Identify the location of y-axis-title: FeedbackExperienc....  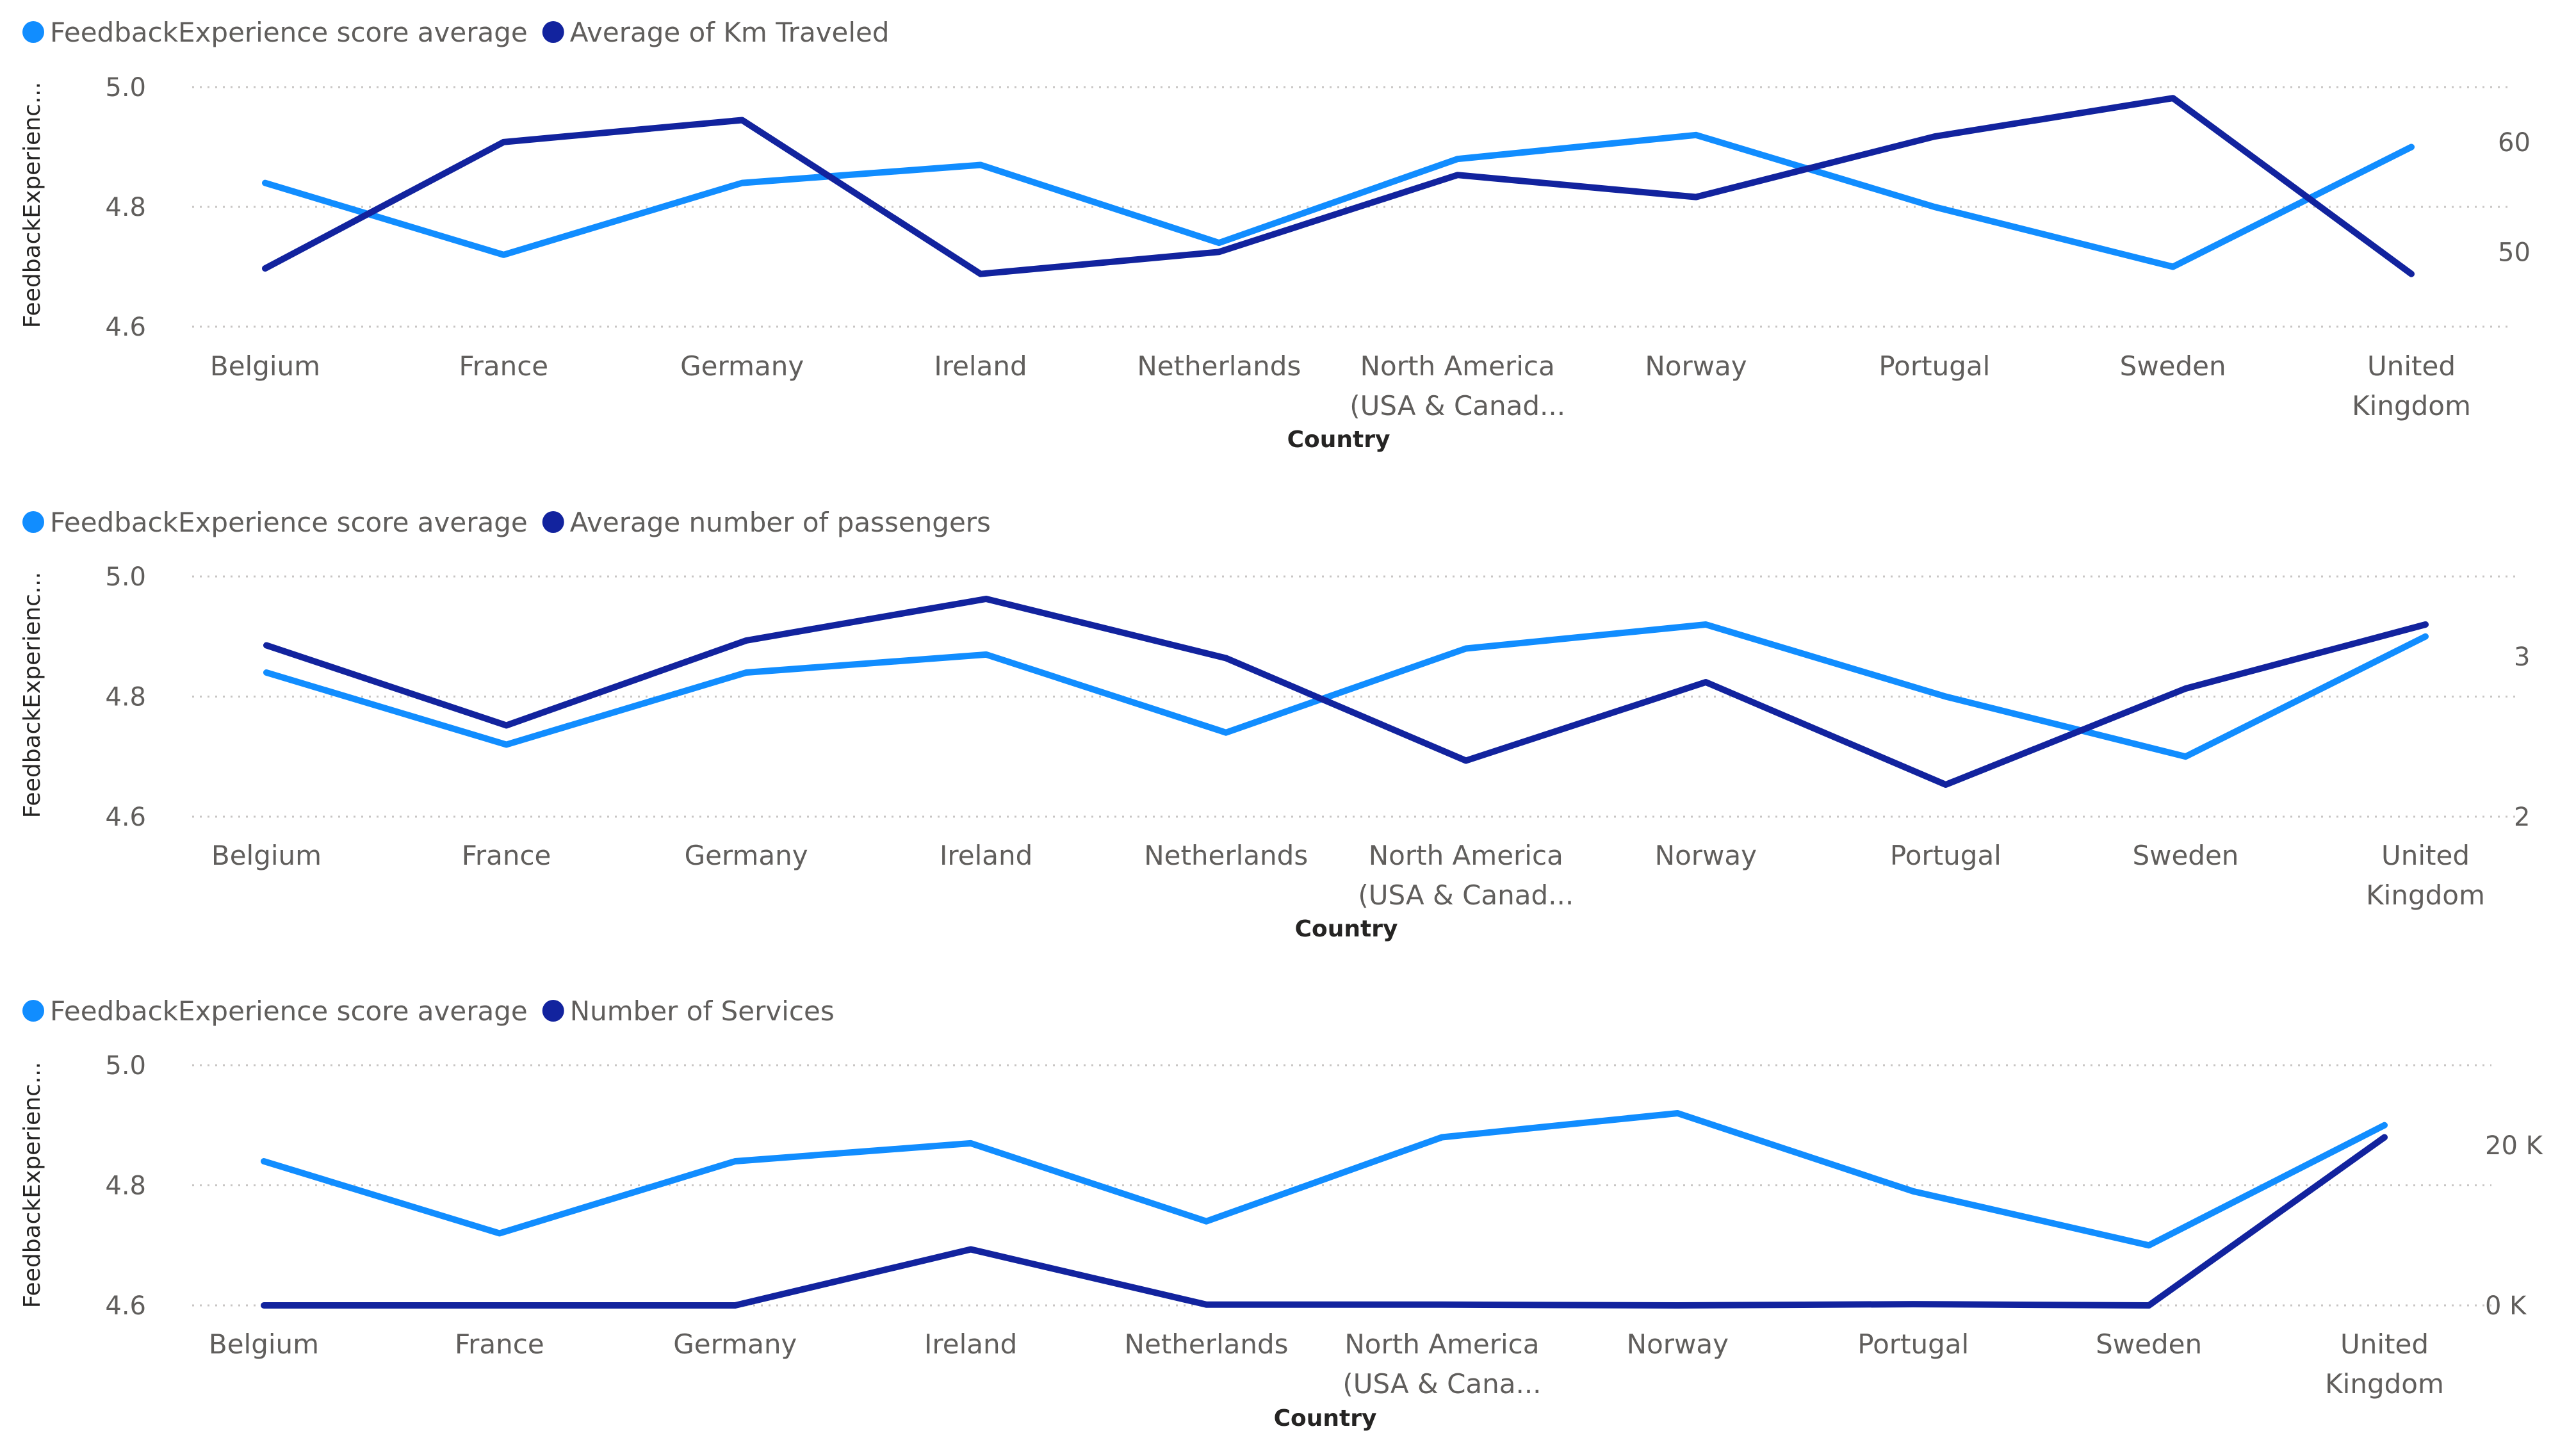
(32, 695).